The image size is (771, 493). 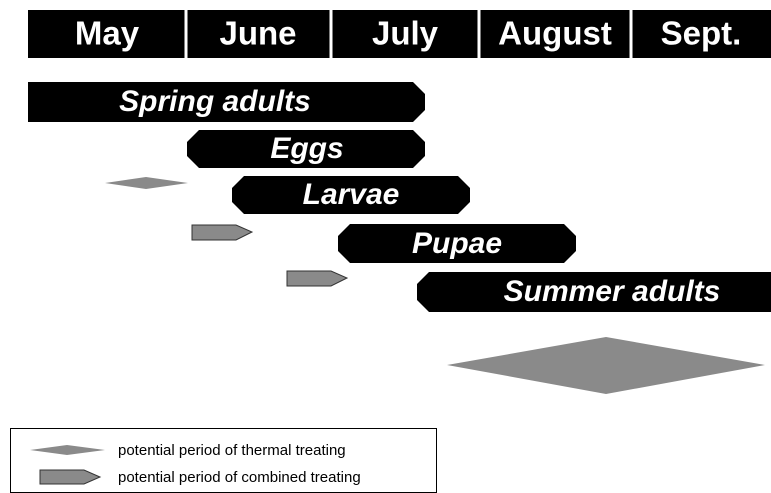 I want to click on stage-label: Eggs, so click(x=306, y=148).